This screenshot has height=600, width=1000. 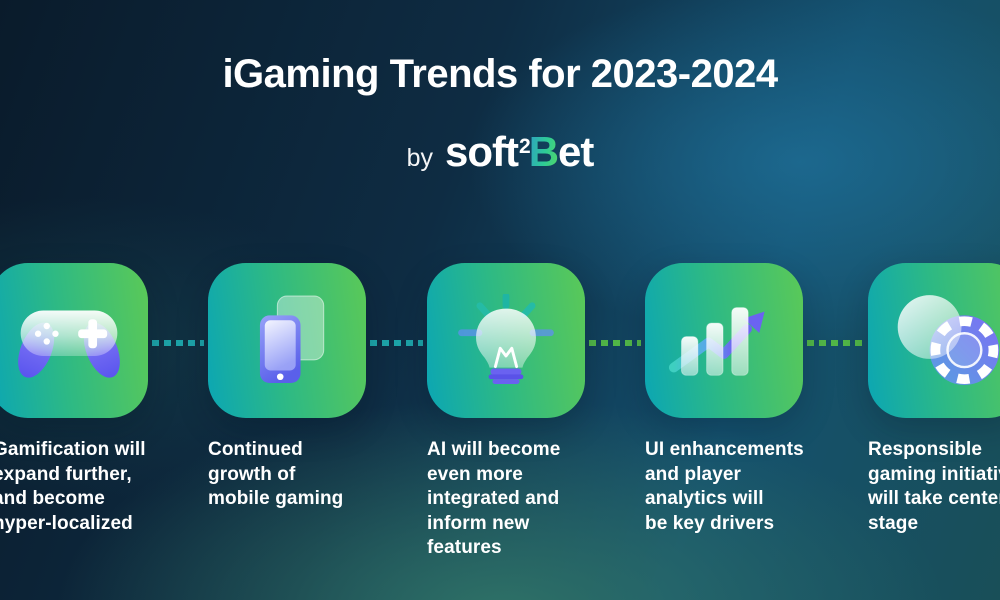 I want to click on bar-chart-arrow-icon, so click(x=716, y=341).